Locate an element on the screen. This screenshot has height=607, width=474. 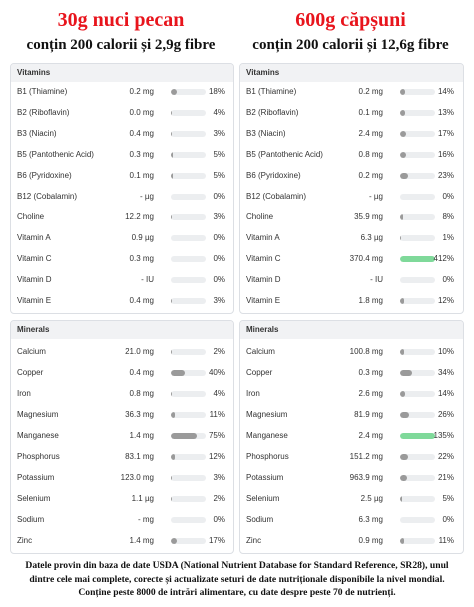
nutrient-amount: 12.2 mg is located at coordinates (139, 217).